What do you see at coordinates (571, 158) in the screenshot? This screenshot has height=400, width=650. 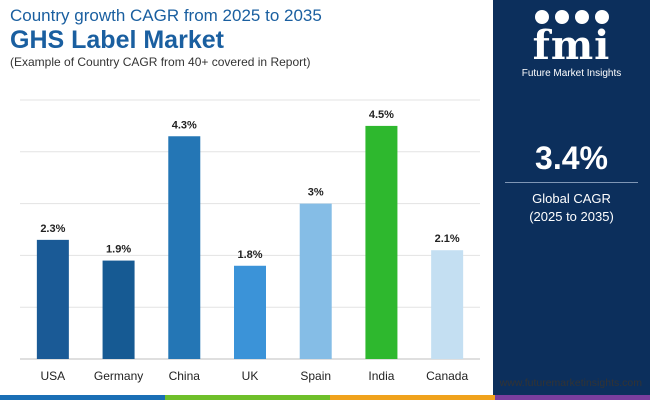 I see `global-cagr-value: 3.4%` at bounding box center [571, 158].